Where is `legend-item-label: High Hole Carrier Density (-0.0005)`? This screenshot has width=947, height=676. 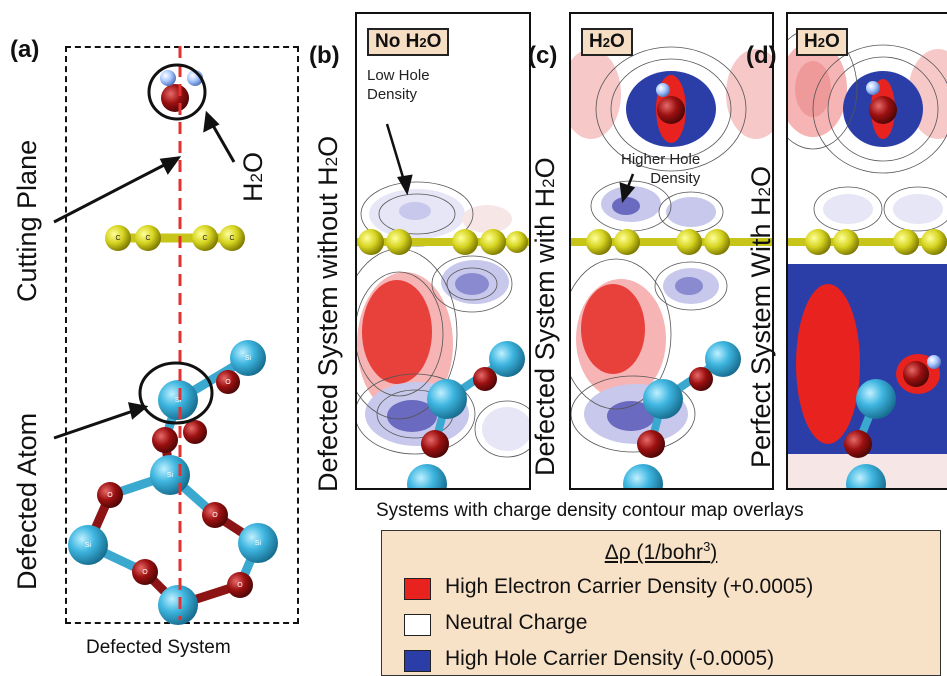
legend-item-label: High Hole Carrier Density (-0.0005) is located at coordinates (610, 658).